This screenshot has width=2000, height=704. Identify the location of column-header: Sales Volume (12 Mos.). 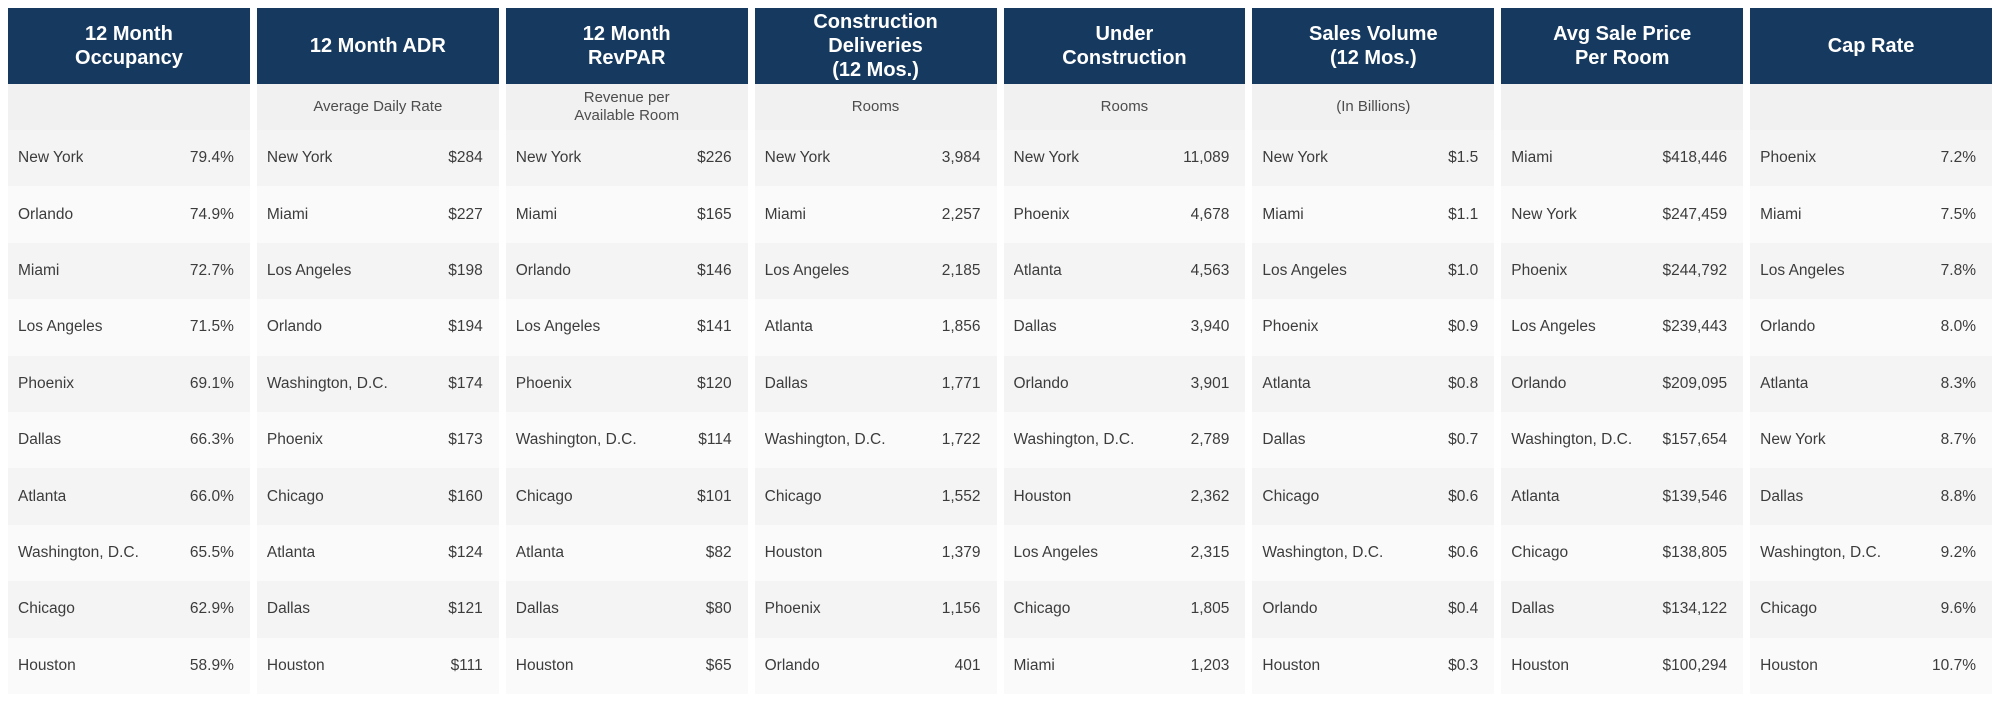
(1373, 46).